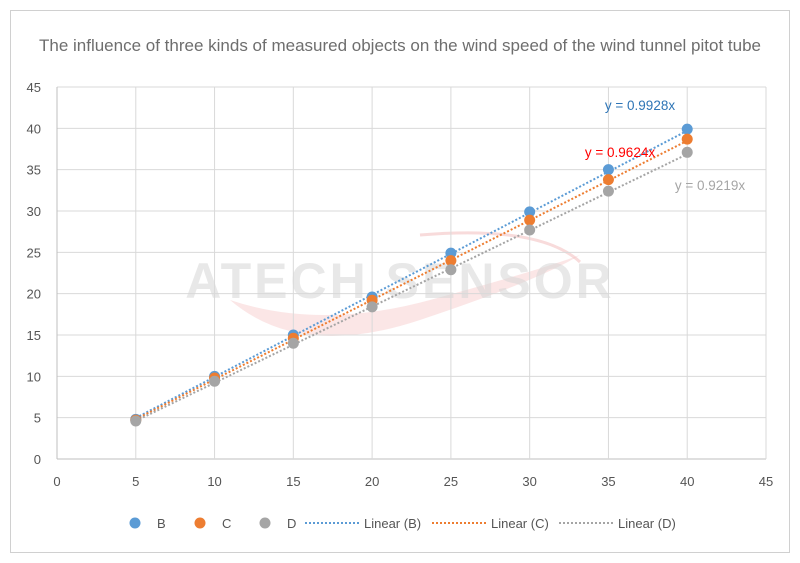 The image size is (800, 563). I want to click on legend-label-B: B, so click(161, 523).